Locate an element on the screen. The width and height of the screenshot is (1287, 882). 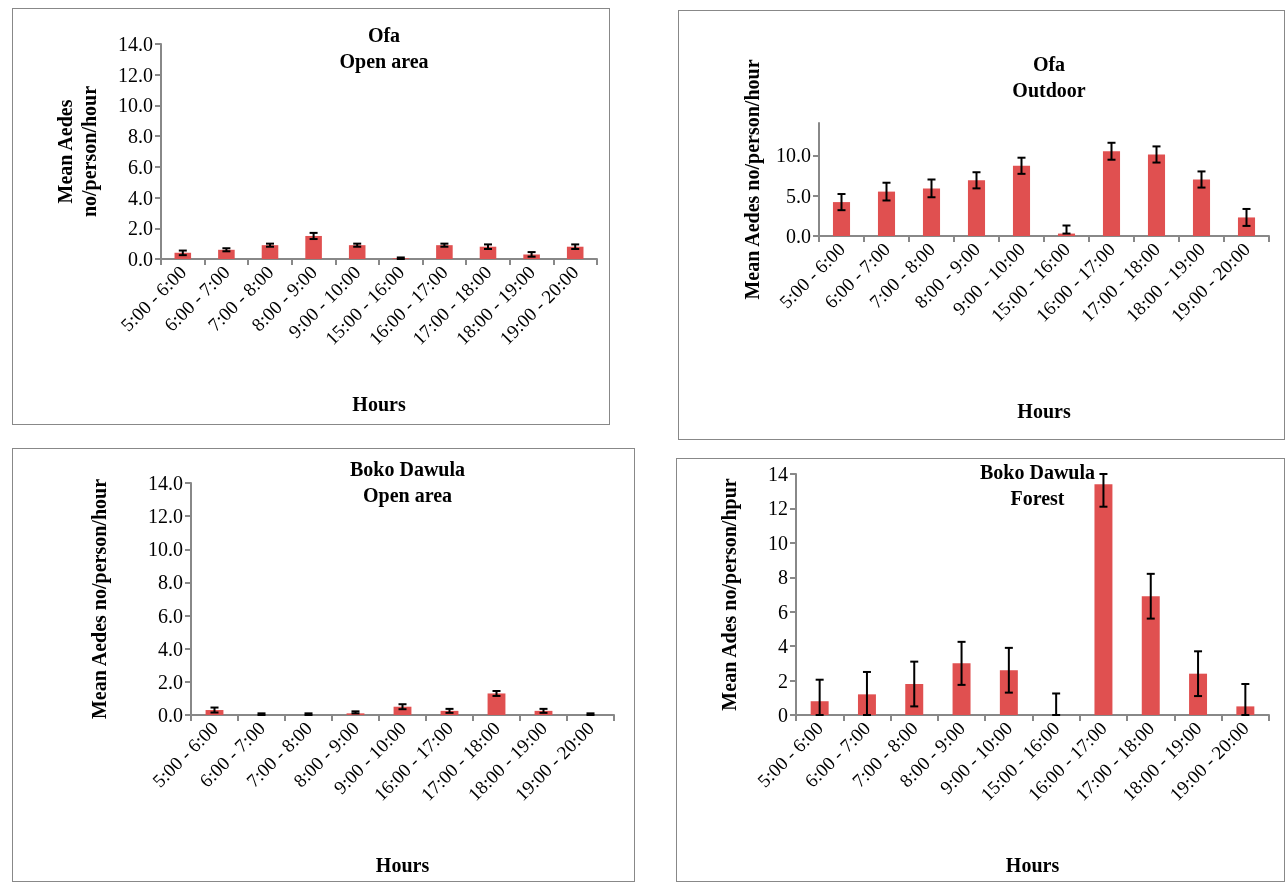
y-tick-label: 10 is located at coordinates (778, 542).